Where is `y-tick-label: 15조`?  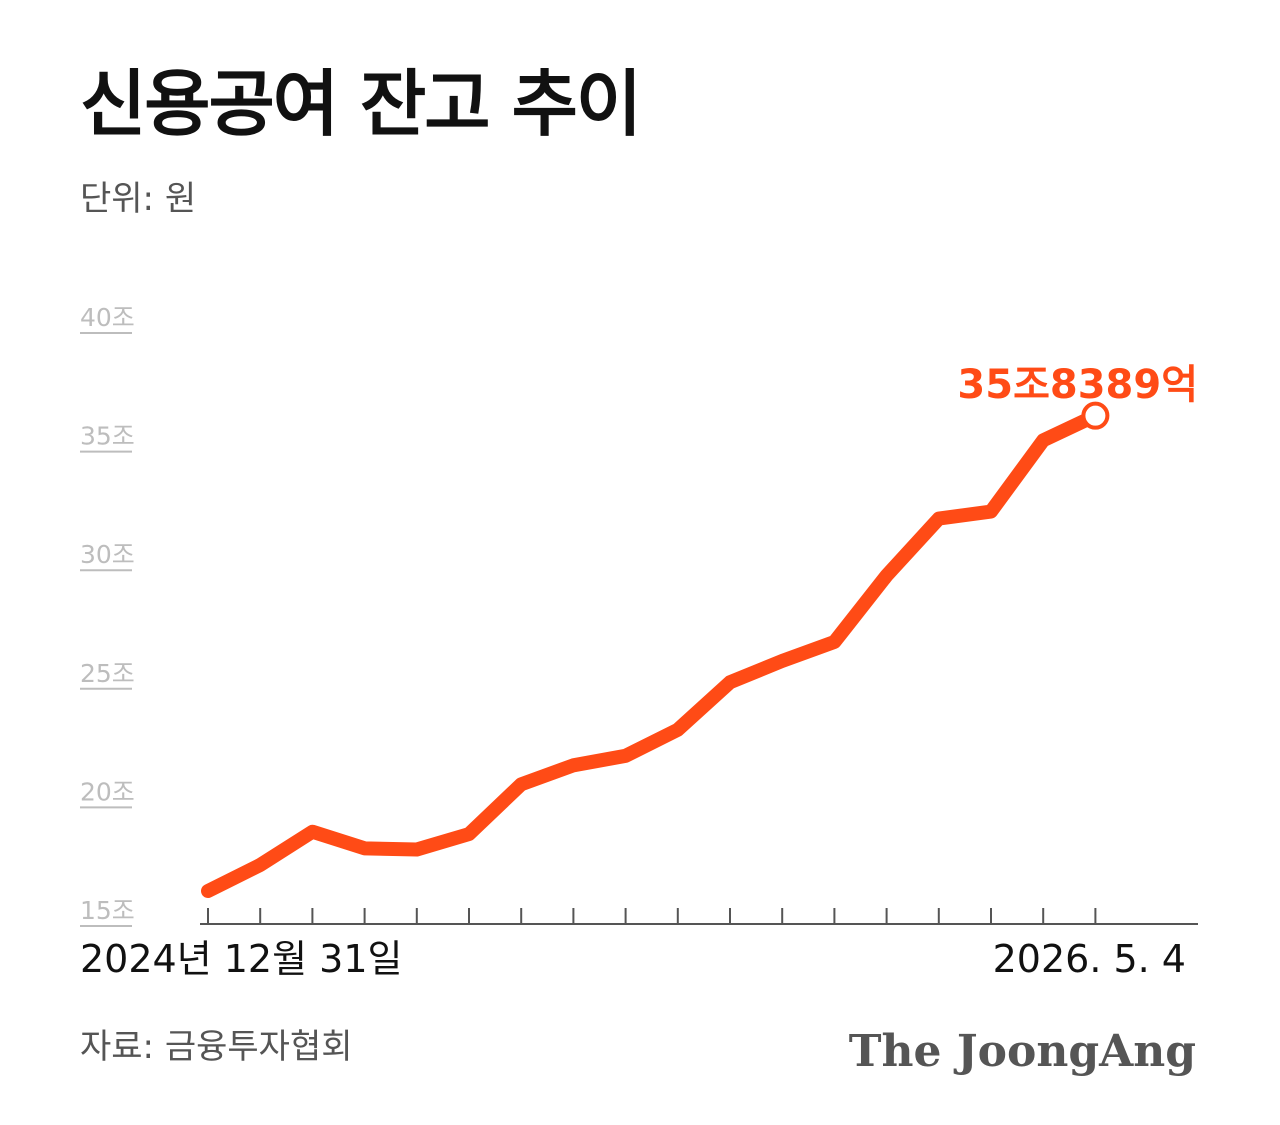 y-tick-label: 15조 is located at coordinates (107, 910).